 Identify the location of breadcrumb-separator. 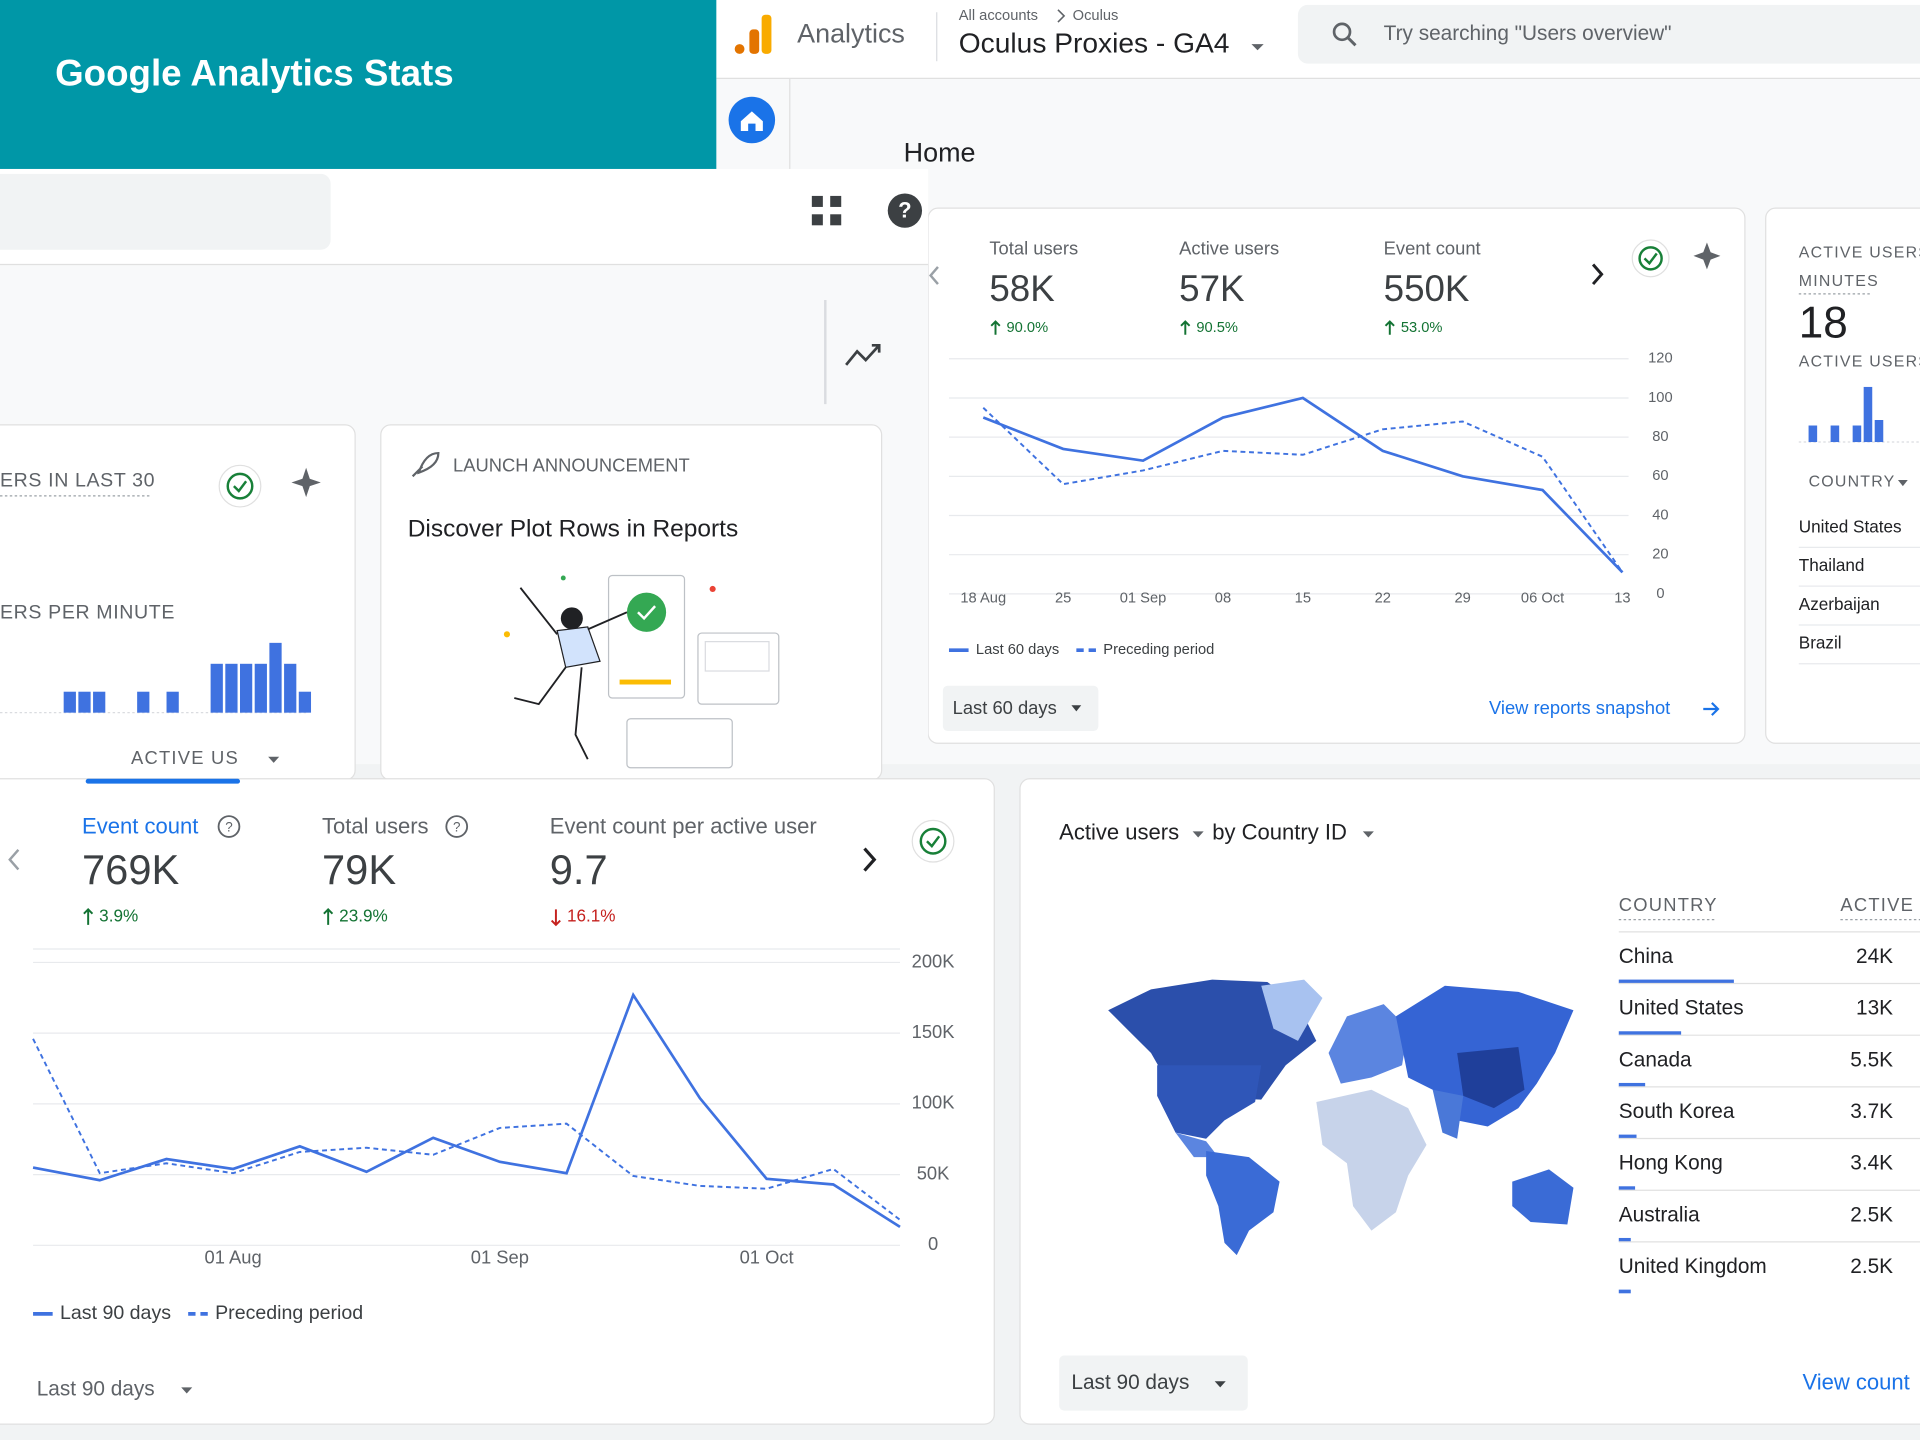
(1061, 16).